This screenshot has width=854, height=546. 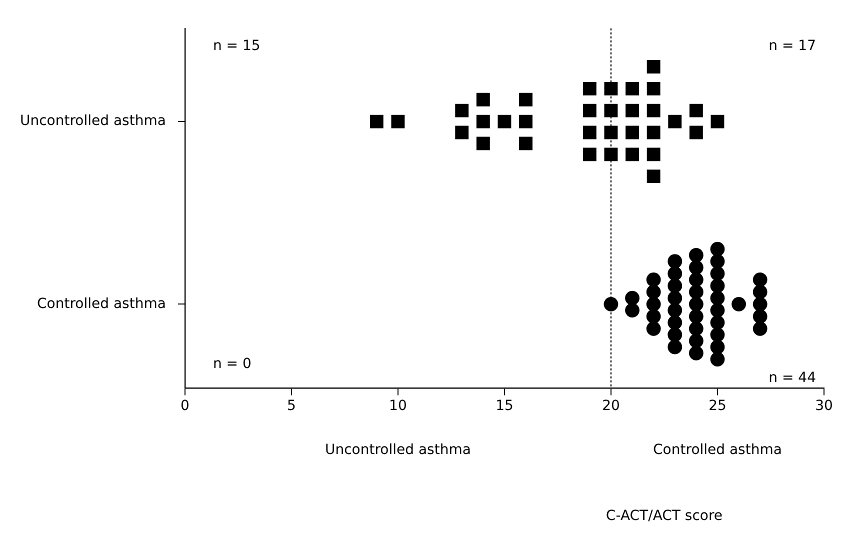 I want to click on text: Uncontrolled asthma, so click(x=397, y=450).